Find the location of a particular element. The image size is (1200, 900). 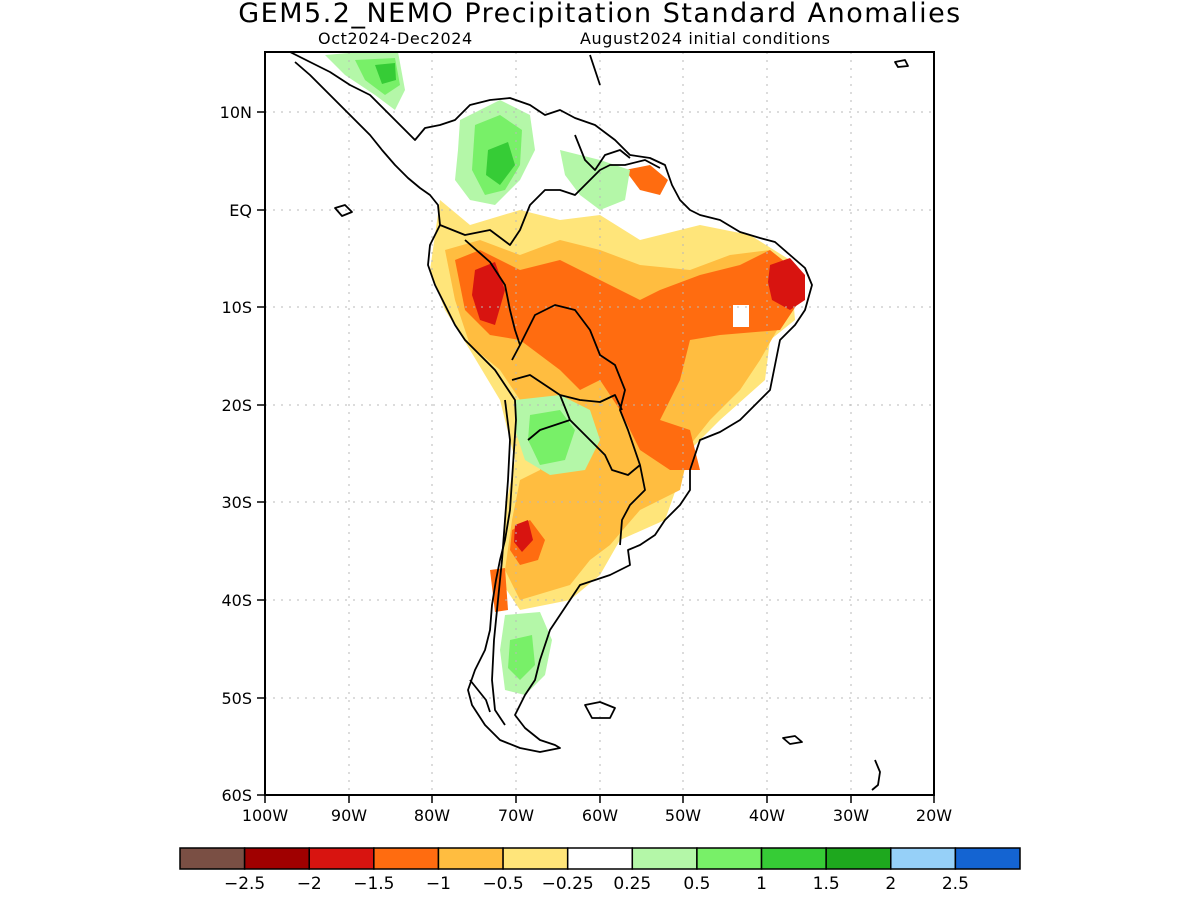

colorbar-label: 2 is located at coordinates (890, 884).